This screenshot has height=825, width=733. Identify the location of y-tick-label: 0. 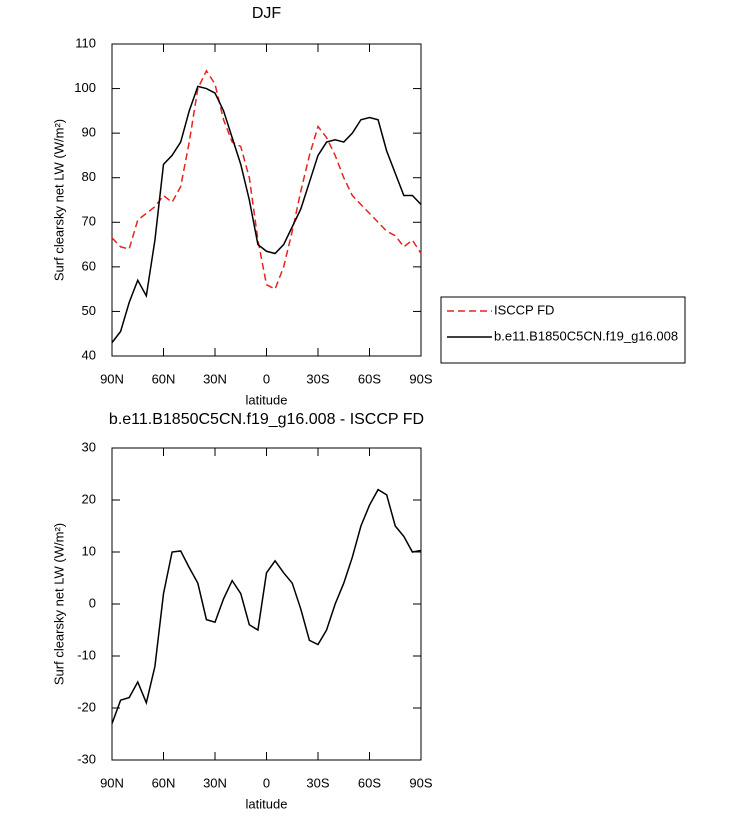
(92, 602).